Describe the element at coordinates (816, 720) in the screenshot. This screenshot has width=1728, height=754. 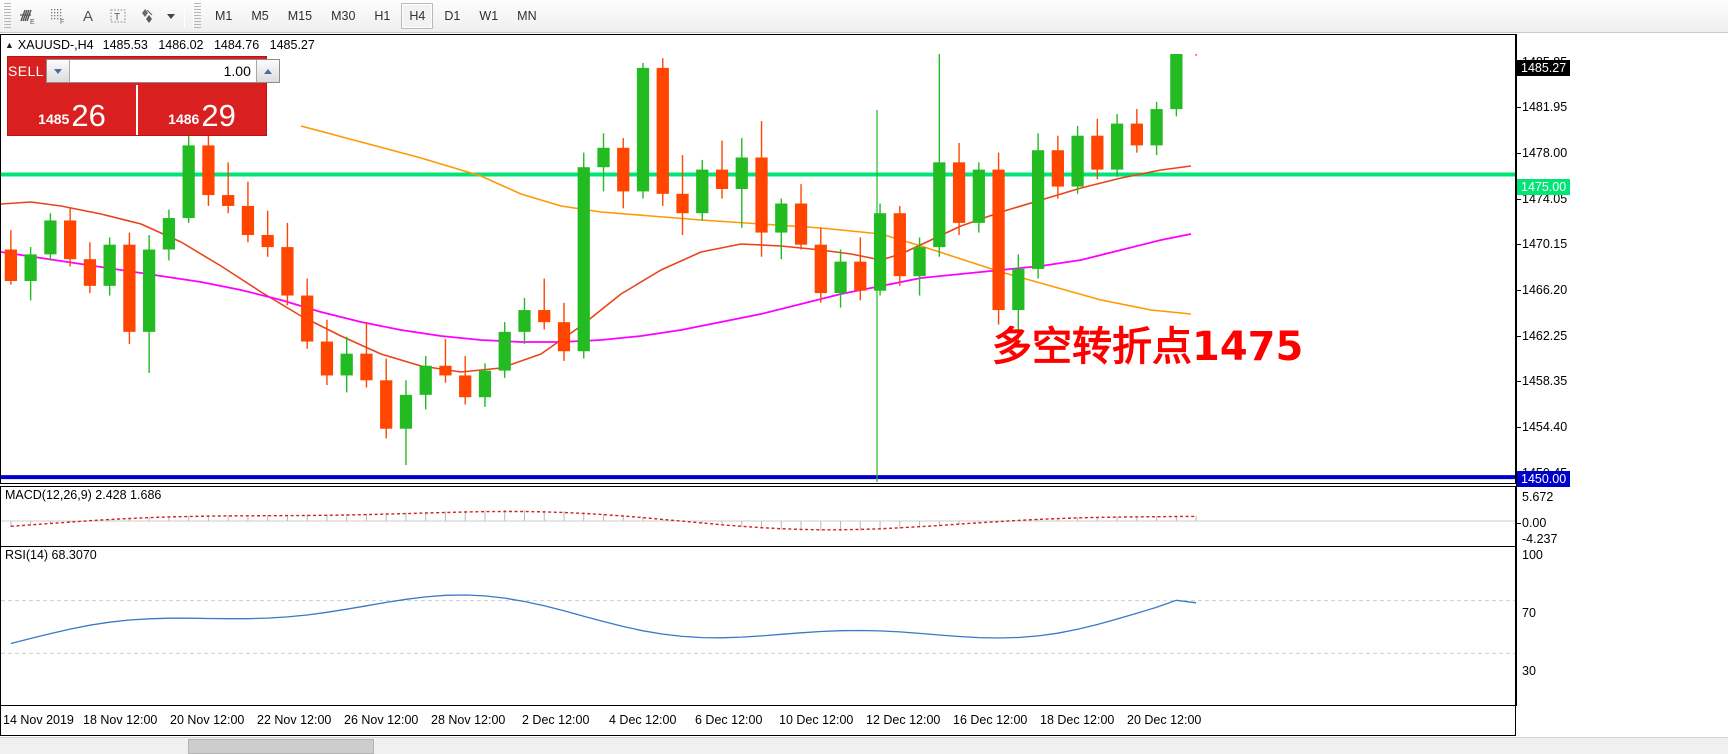
I see `time-axis-label: 10 Dec 12:00` at that location.